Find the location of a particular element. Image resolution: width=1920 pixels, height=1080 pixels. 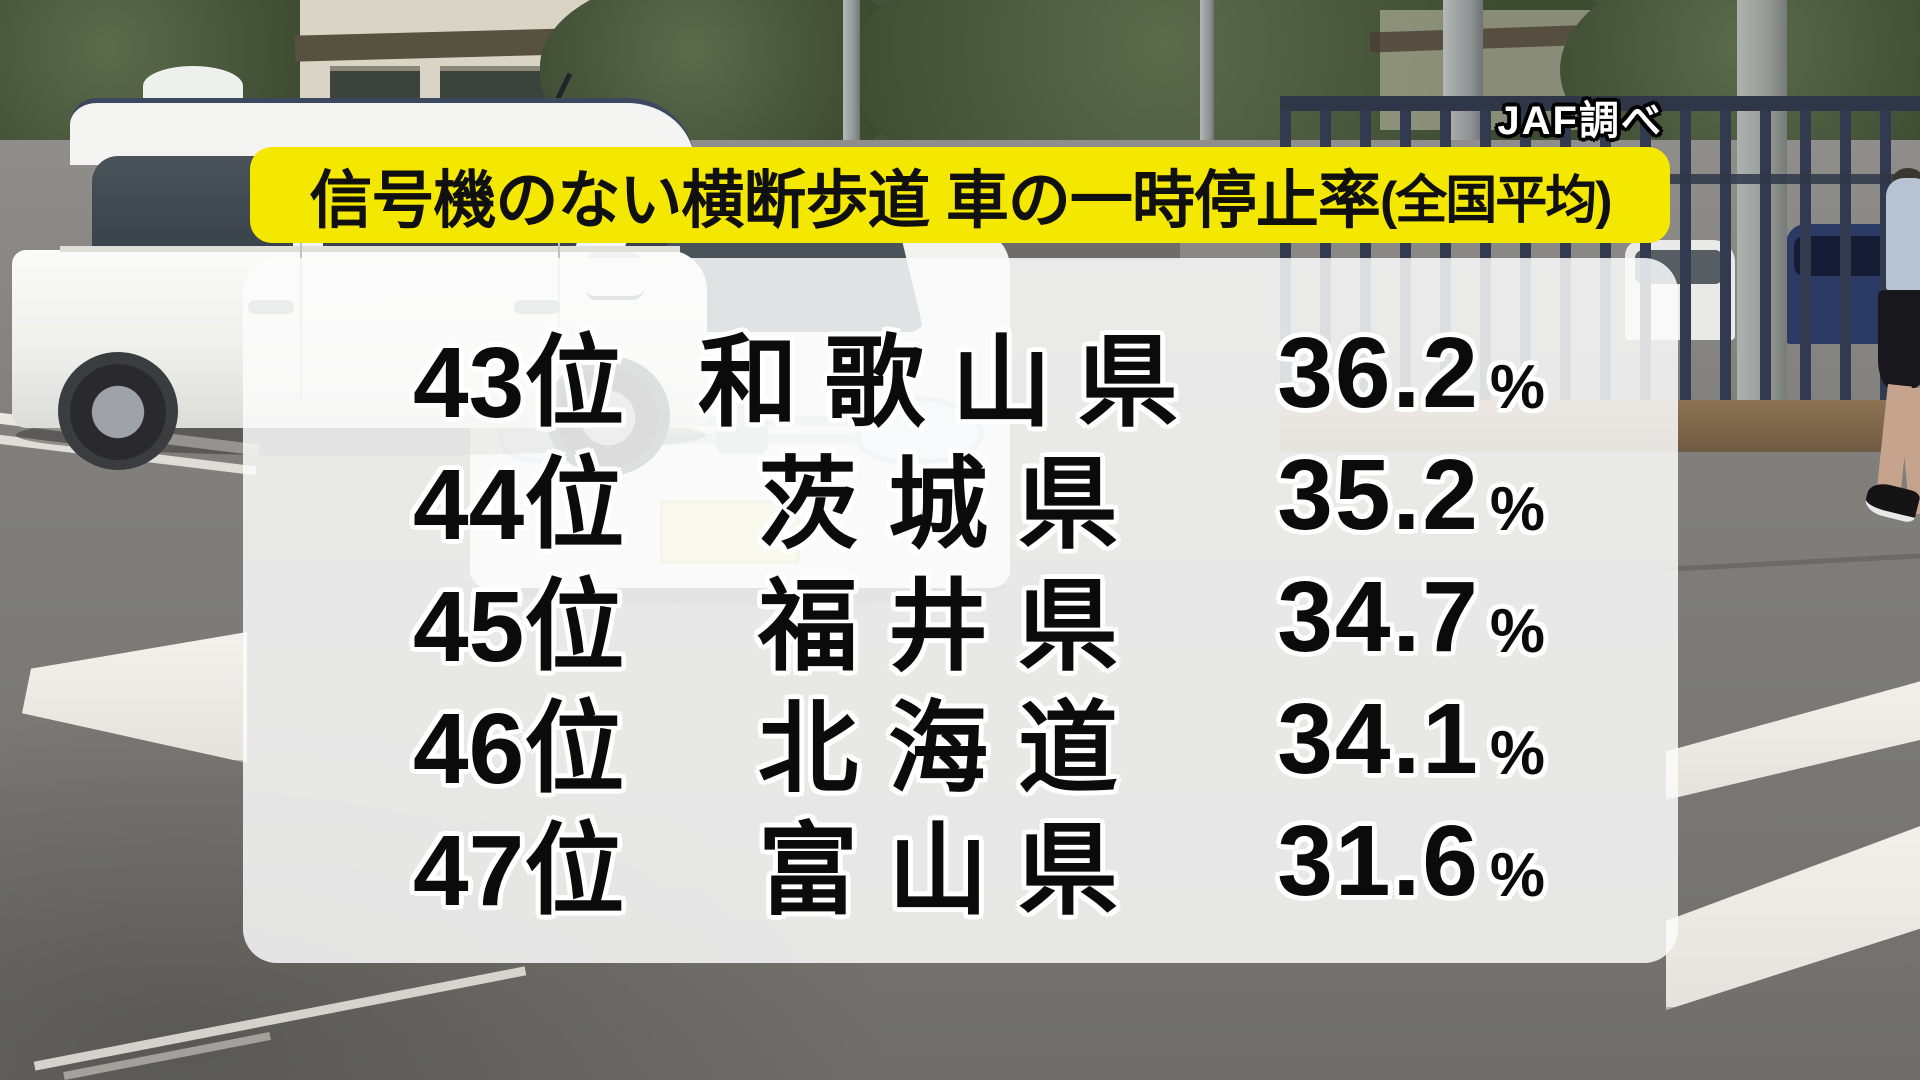

stop-rate-value: 36.2 is located at coordinates (1378, 372).